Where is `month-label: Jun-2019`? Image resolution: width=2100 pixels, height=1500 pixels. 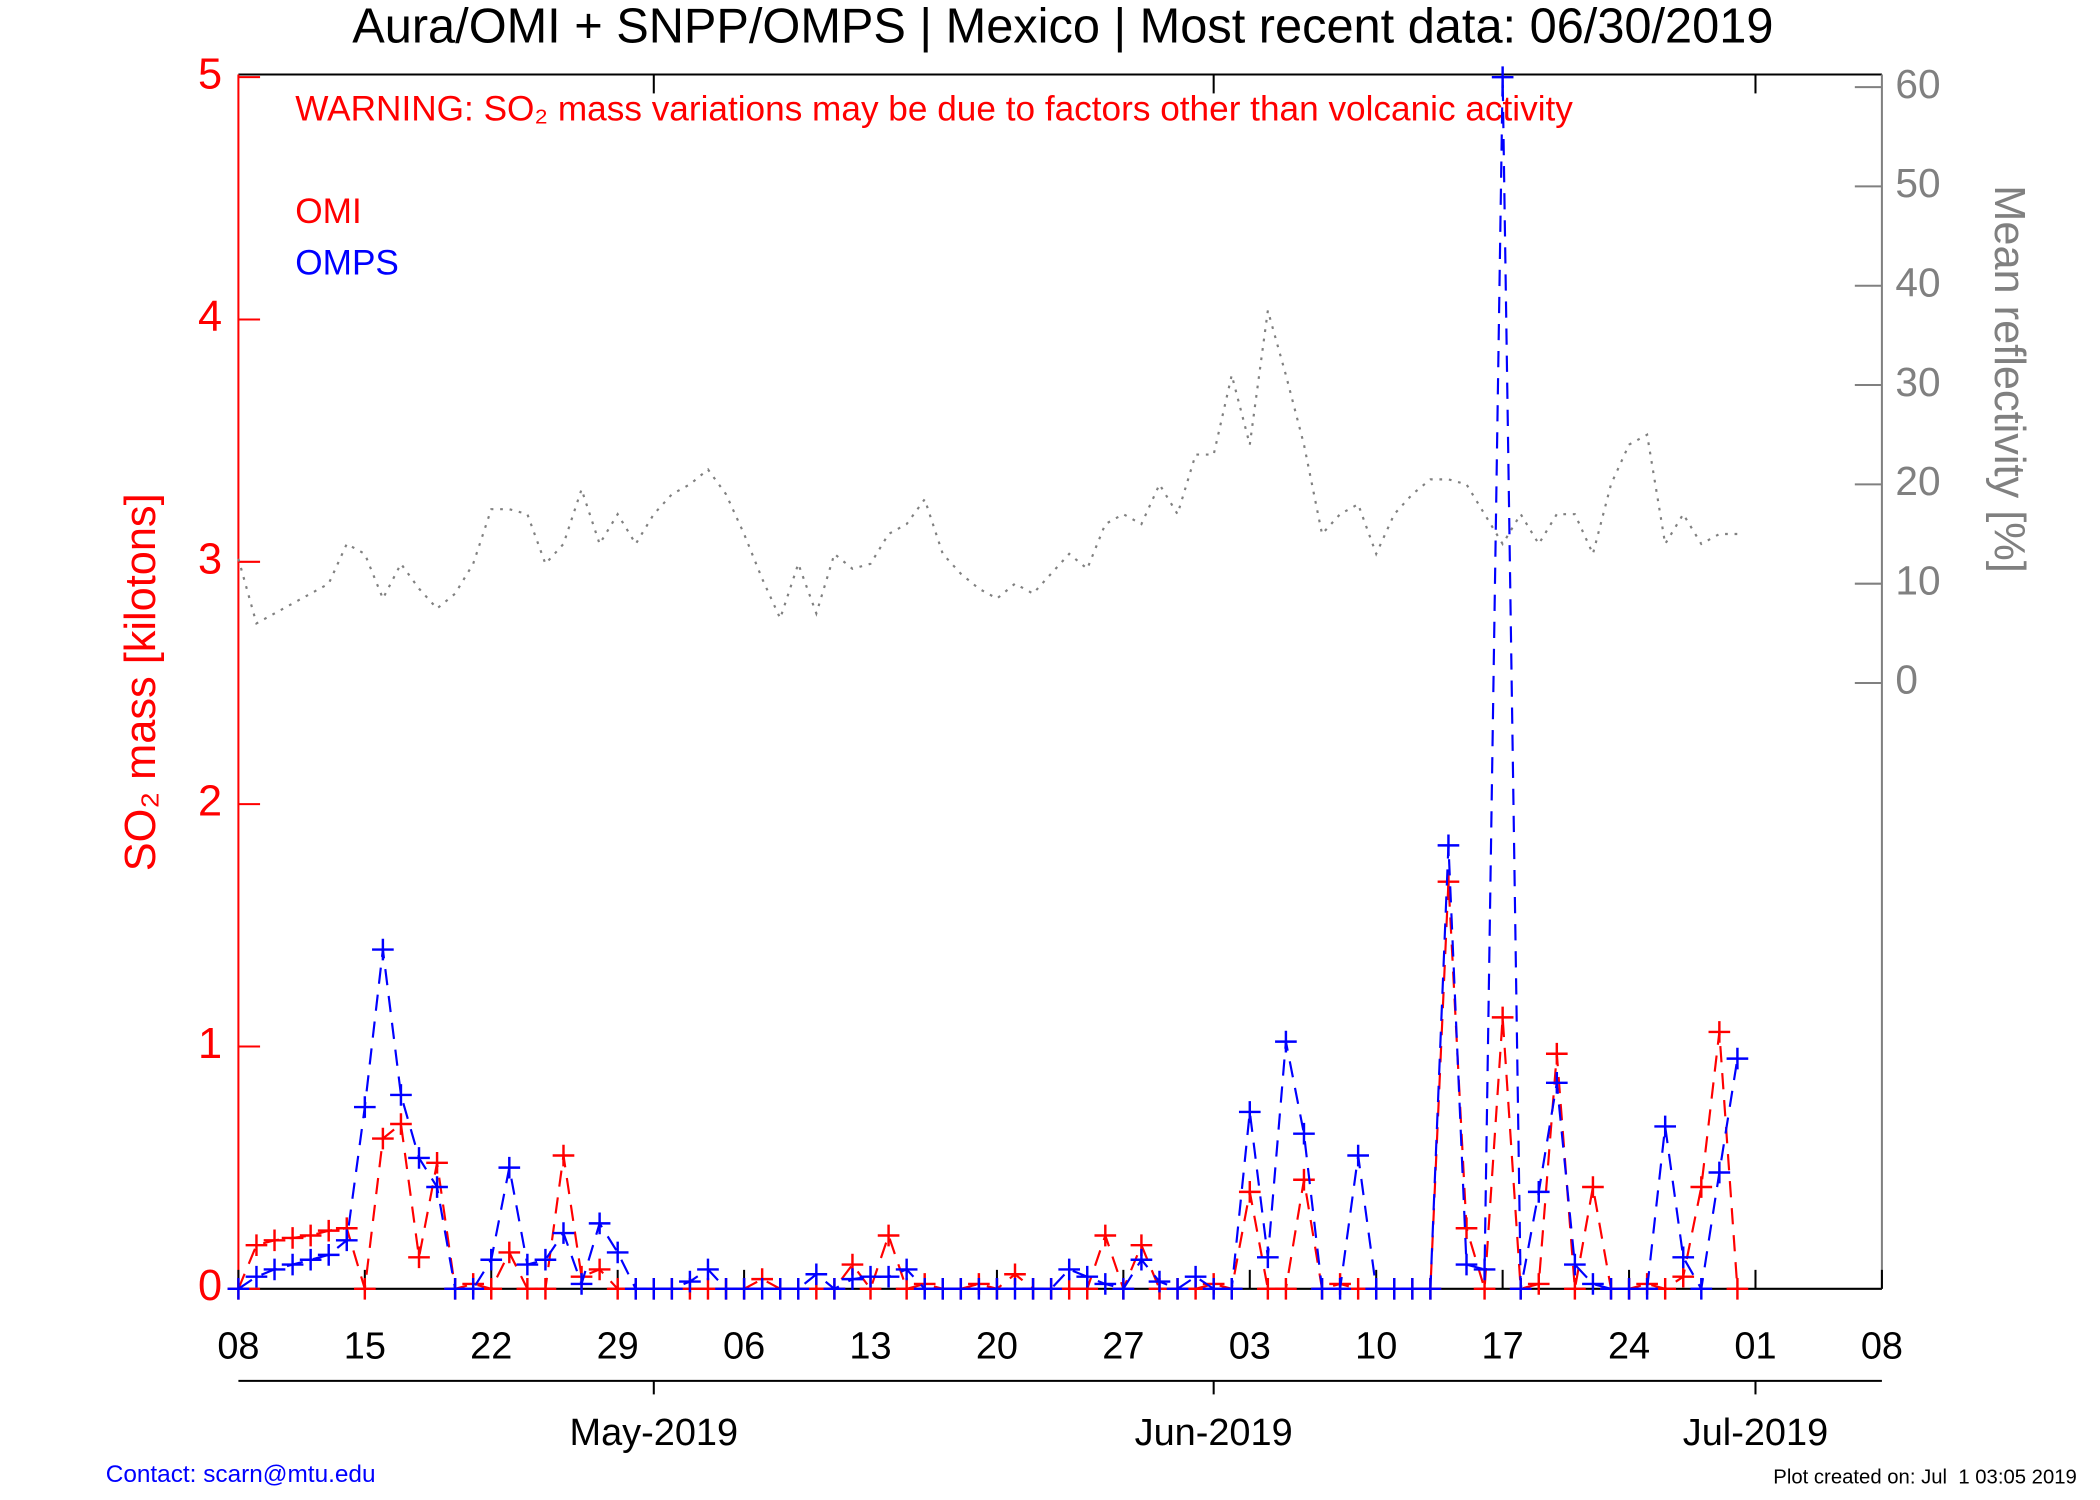
month-label: Jun-2019 is located at coordinates (1214, 1433).